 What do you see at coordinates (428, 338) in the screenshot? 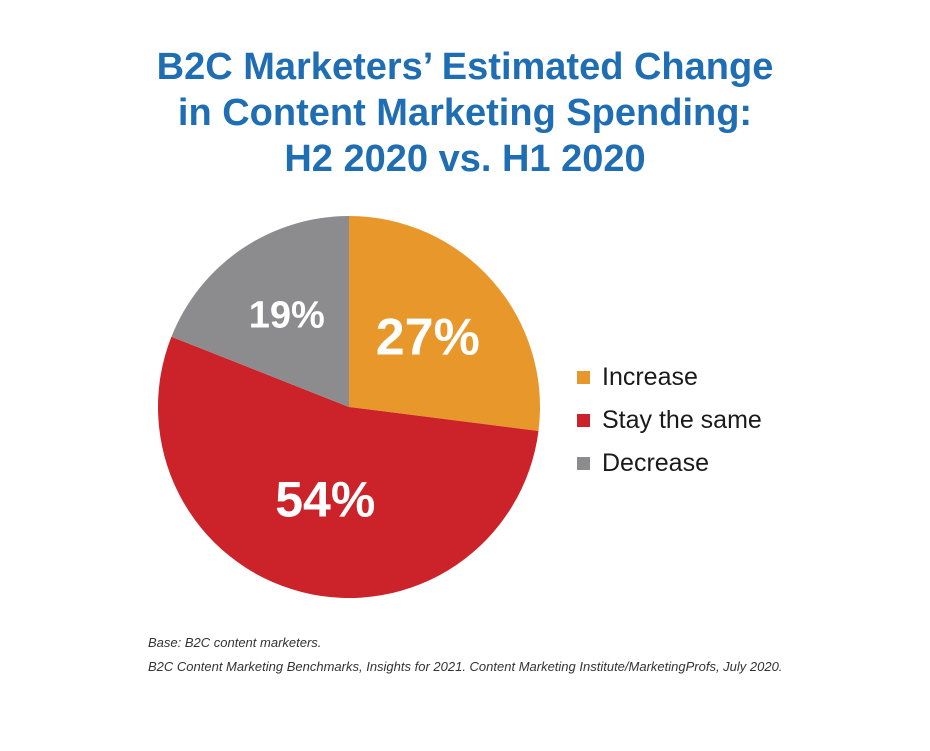
I see `pie-label-increase: 27%` at bounding box center [428, 338].